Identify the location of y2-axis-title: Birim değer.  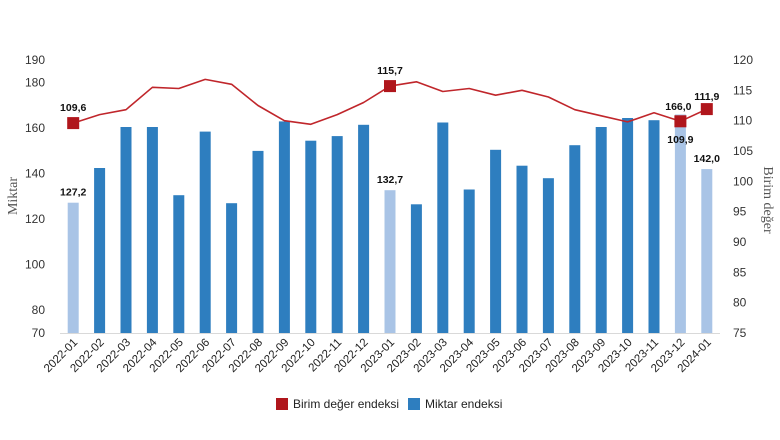
(767, 200).